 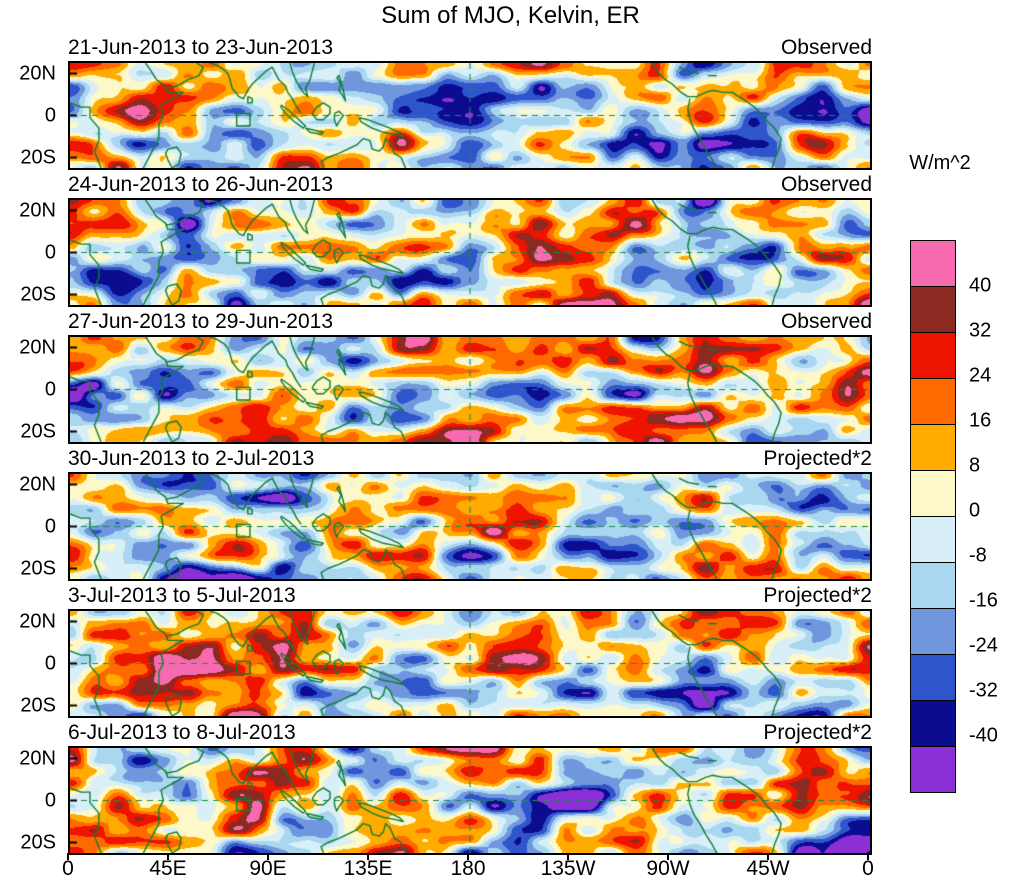 I want to click on x-tick-label: 45E, so click(x=168, y=868).